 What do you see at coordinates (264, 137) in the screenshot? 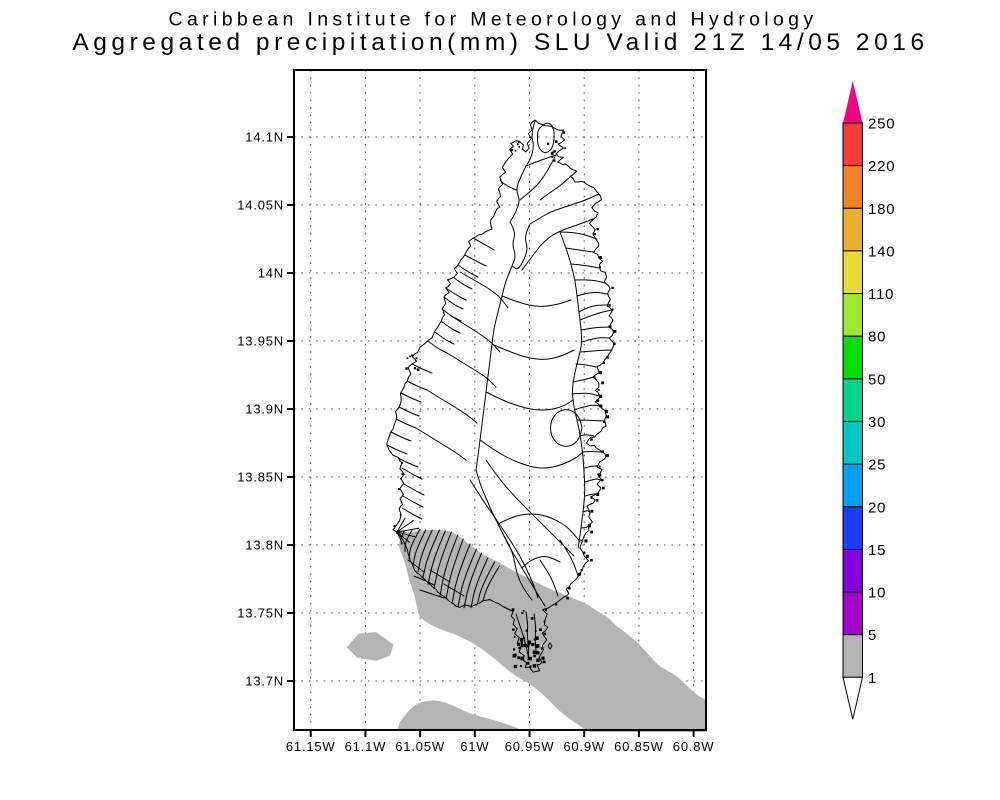
I see `svg-text: 14.1N` at bounding box center [264, 137].